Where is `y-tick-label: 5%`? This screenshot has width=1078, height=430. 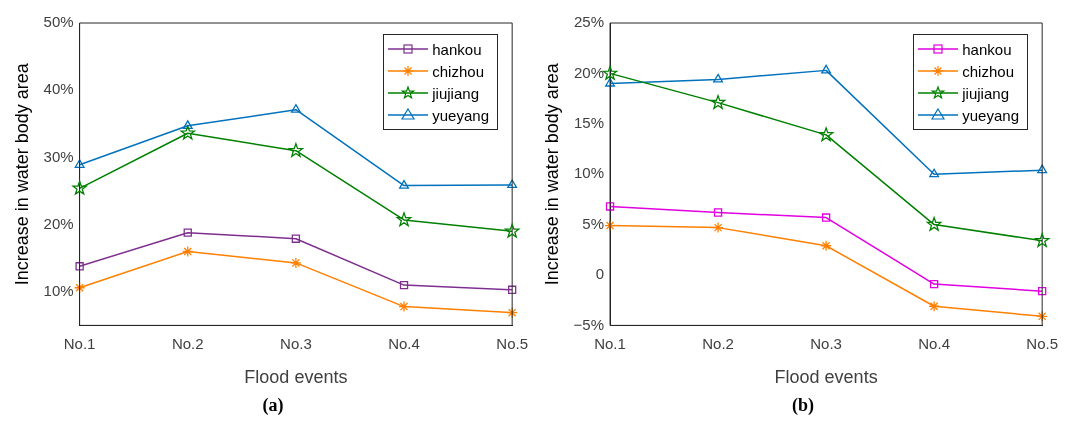 y-tick-label: 5% is located at coordinates (593, 223).